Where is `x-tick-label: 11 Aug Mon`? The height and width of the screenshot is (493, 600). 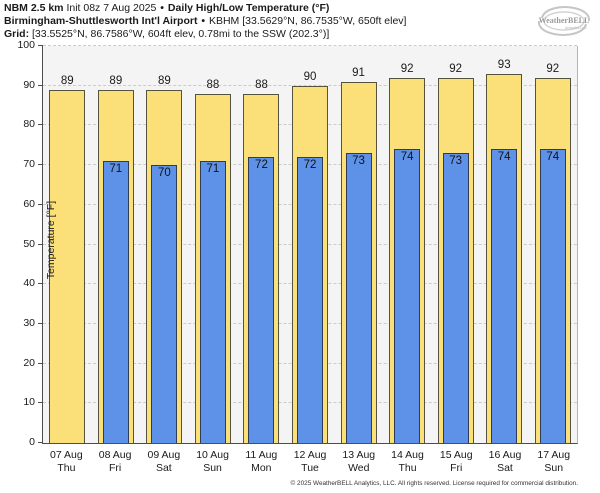 x-tick-label: 11 Aug Mon is located at coordinates (261, 461).